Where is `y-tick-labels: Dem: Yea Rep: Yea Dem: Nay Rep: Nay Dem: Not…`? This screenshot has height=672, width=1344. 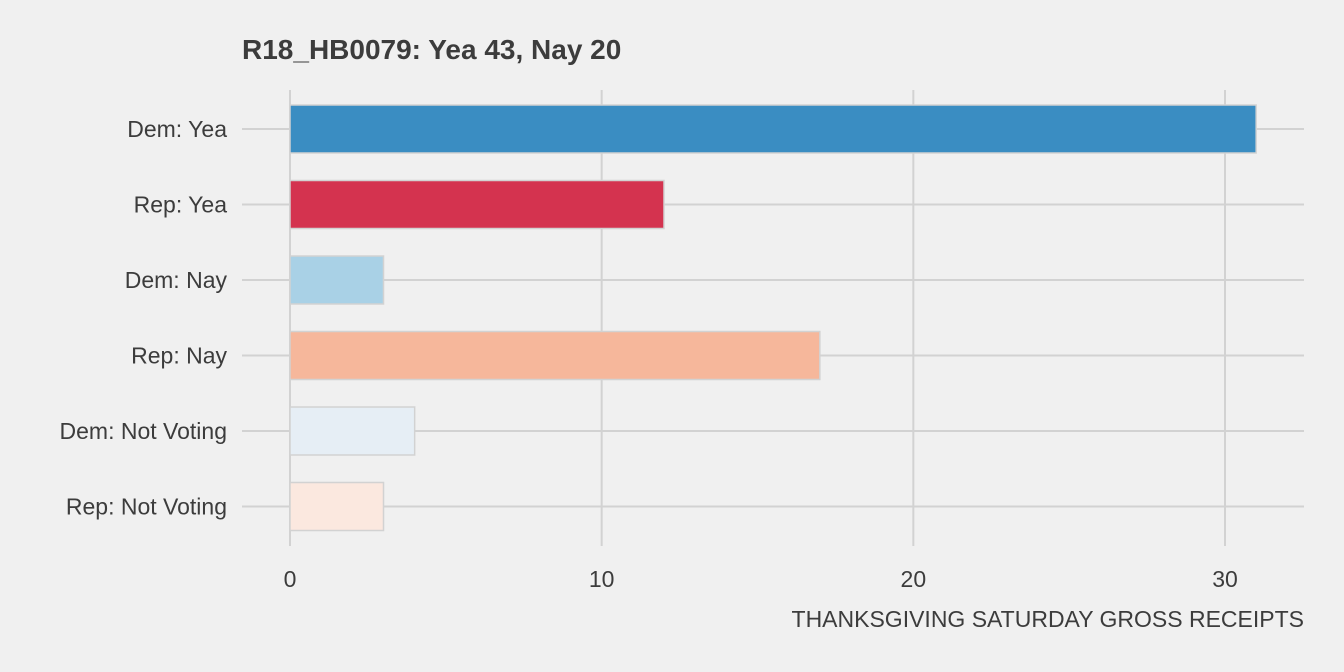
y-tick-labels: Dem: Yea Rep: Yea Dem: Nay Rep: Nay Dem: Not… is located at coordinates (144, 318).